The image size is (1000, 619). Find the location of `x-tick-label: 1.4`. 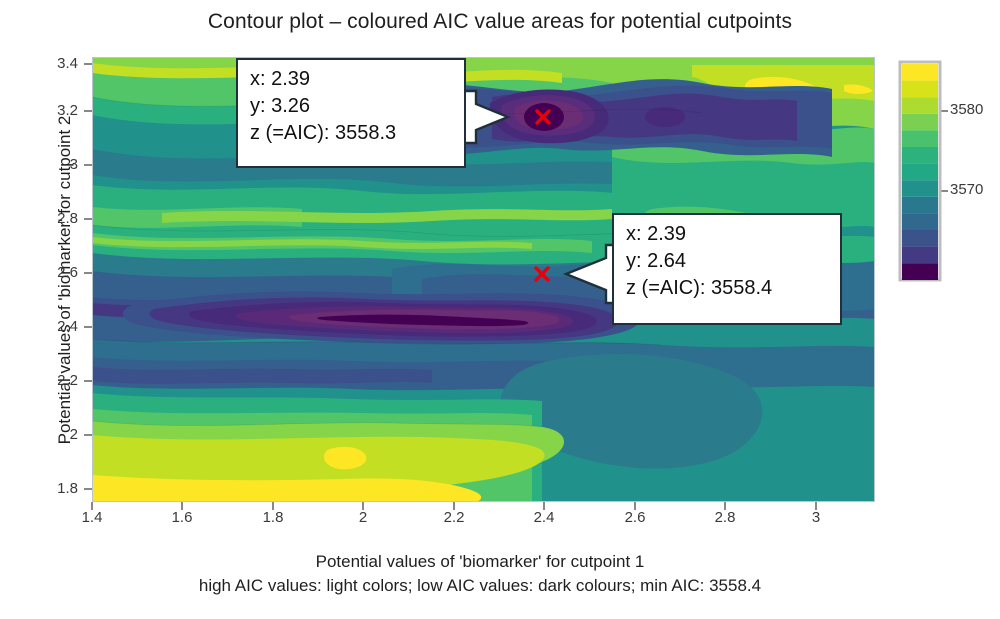

x-tick-label: 1.4 is located at coordinates (92, 517).